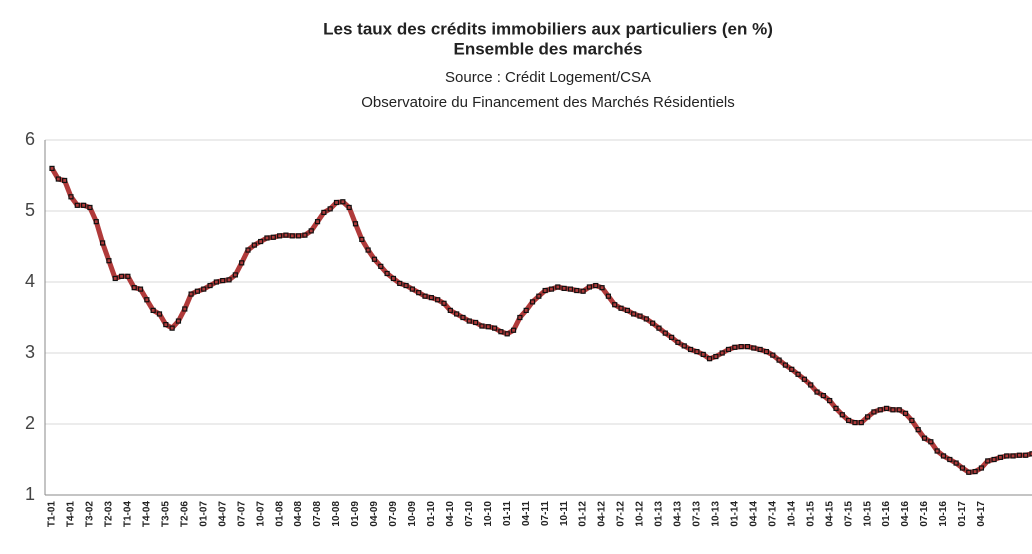 This screenshot has height=554, width=1032. I want to click on y-tick-label: 2, so click(30, 423).